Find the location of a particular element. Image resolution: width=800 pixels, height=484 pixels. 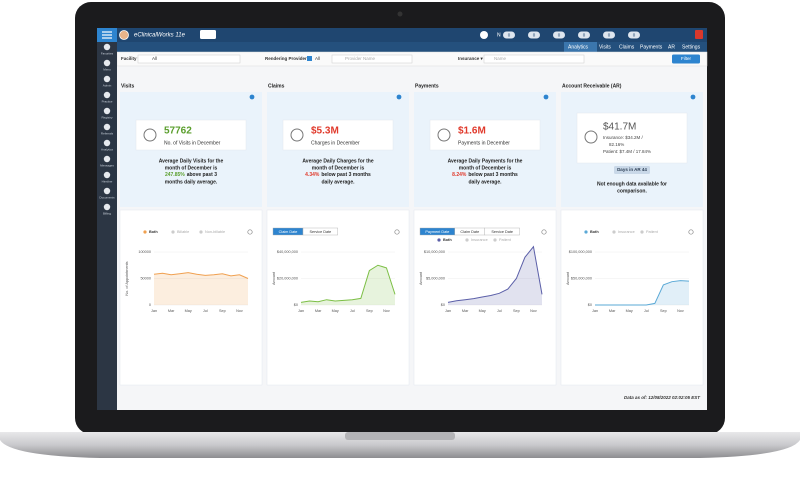

highlight: 4.34% is located at coordinates (312, 175).